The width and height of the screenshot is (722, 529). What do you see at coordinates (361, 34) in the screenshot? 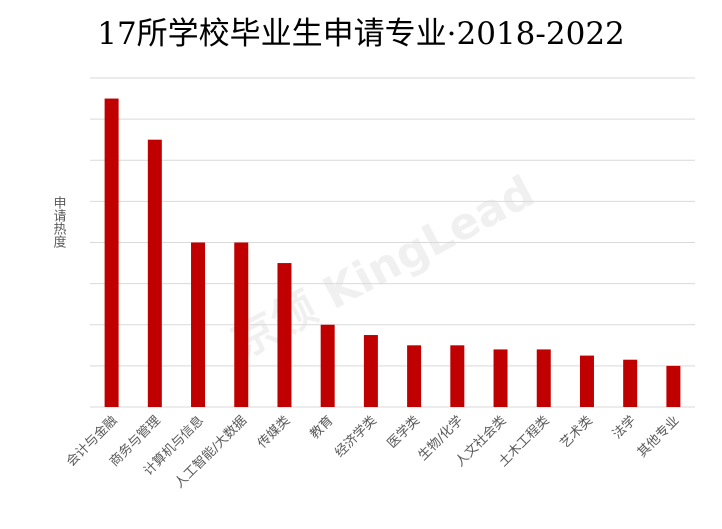
I see `chart-title: 17所学校毕业生申请专业·2018-2022` at bounding box center [361, 34].